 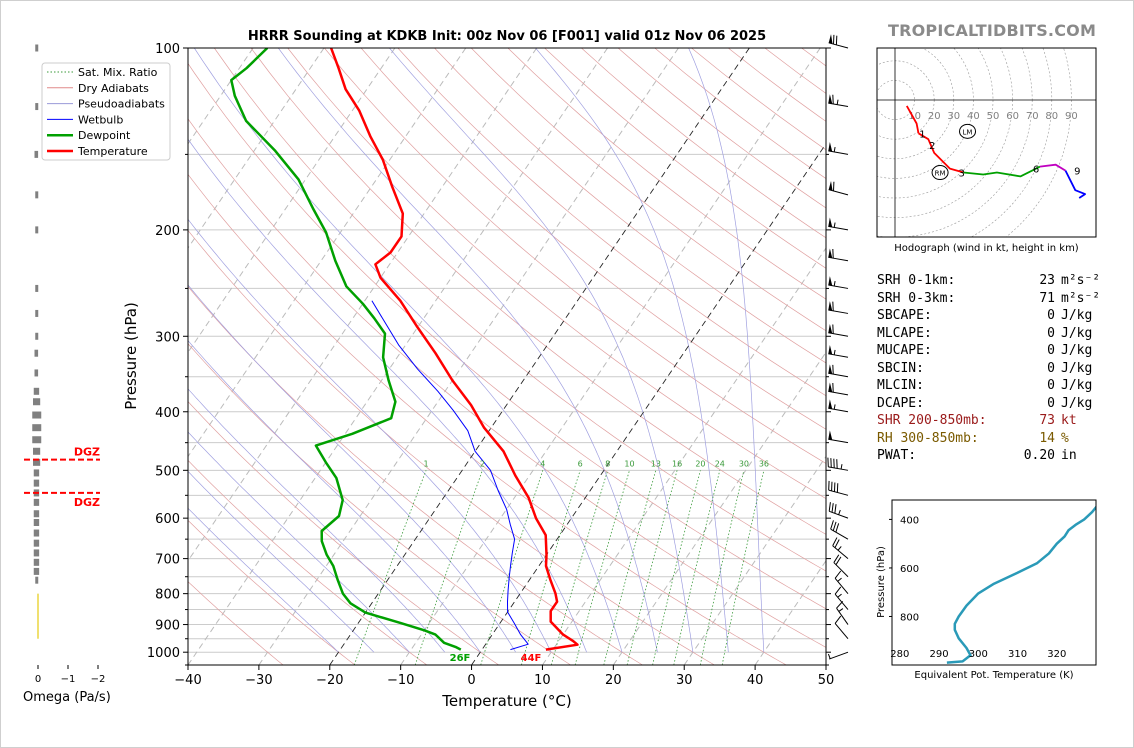 I want to click on theta-e-frame, so click(x=994, y=582).